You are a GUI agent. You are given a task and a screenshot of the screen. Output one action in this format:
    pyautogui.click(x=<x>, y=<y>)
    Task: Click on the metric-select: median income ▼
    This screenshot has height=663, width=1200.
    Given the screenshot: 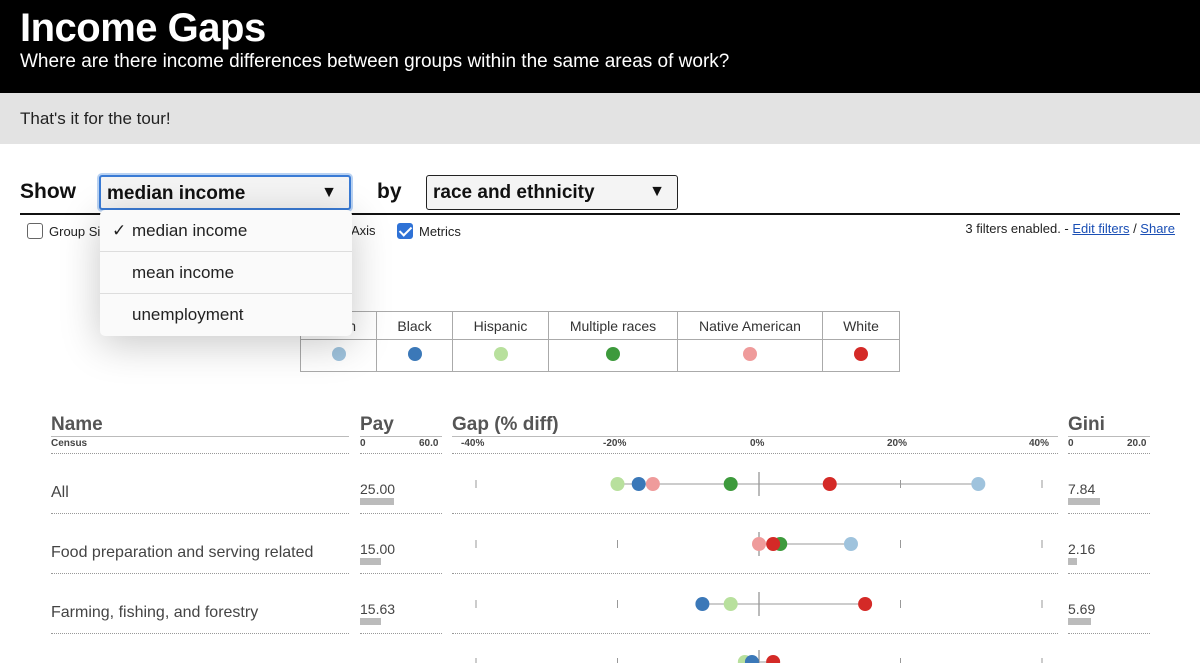 What is the action you would take?
    pyautogui.click(x=225, y=192)
    